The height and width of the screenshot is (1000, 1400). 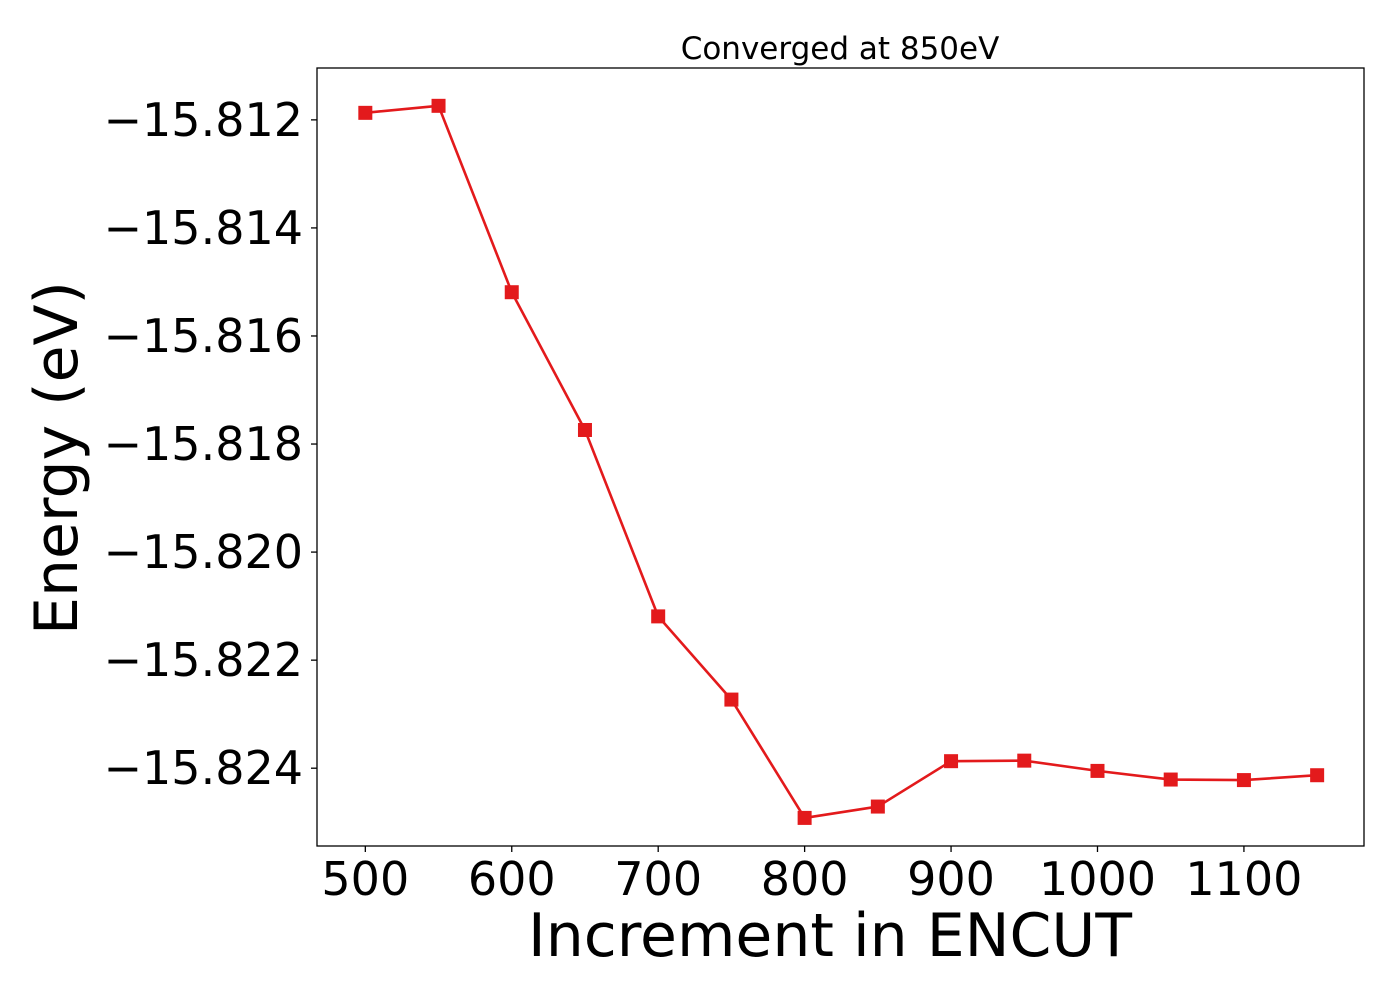 What do you see at coordinates (204, 768) in the screenshot?
I see `y-tick-label: −15.824` at bounding box center [204, 768].